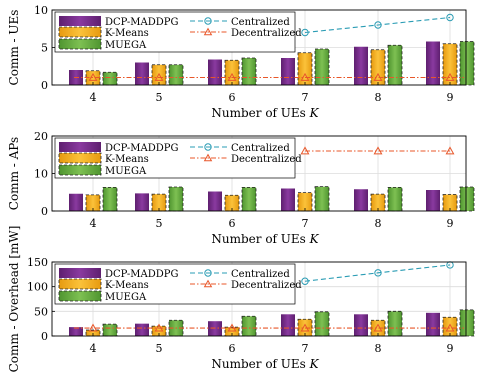 The image size is (479, 377). I want to click on x-tick-label: 5, so click(159, 97).